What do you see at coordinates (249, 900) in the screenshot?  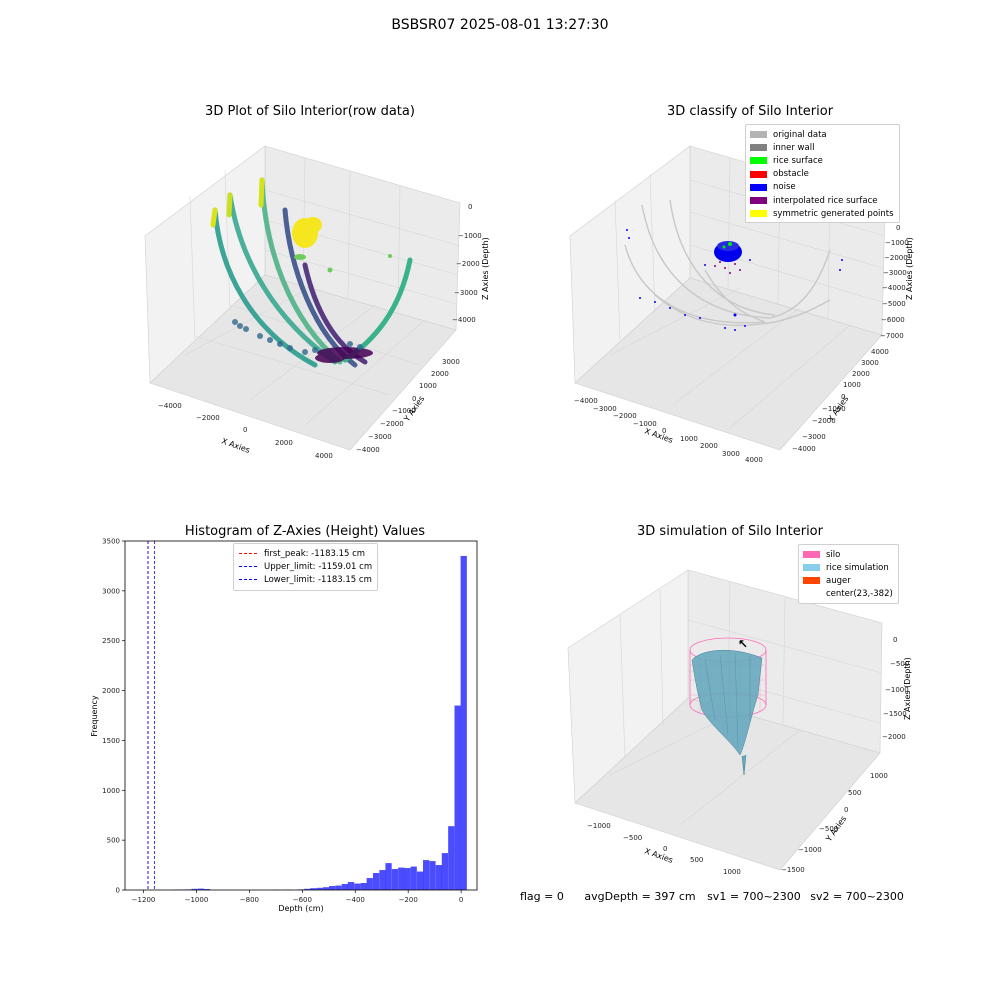 I see `x-tick-label: −800` at bounding box center [249, 900].